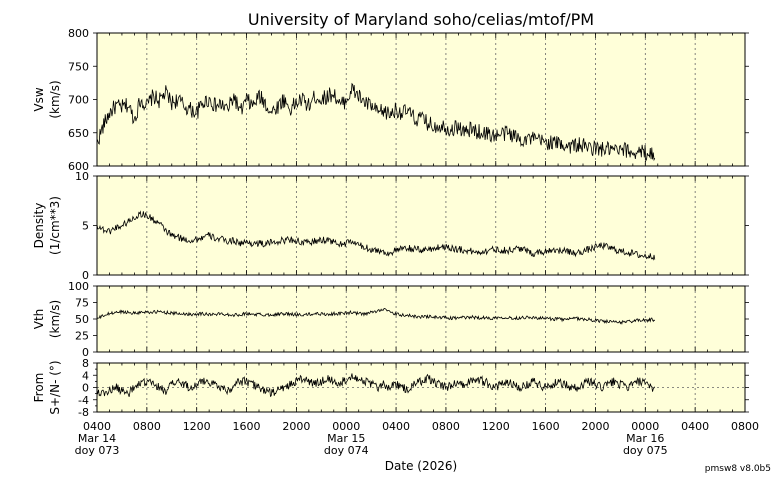  What do you see at coordinates (83, 400) in the screenshot?
I see `y-tick-label: -4` at bounding box center [83, 400].